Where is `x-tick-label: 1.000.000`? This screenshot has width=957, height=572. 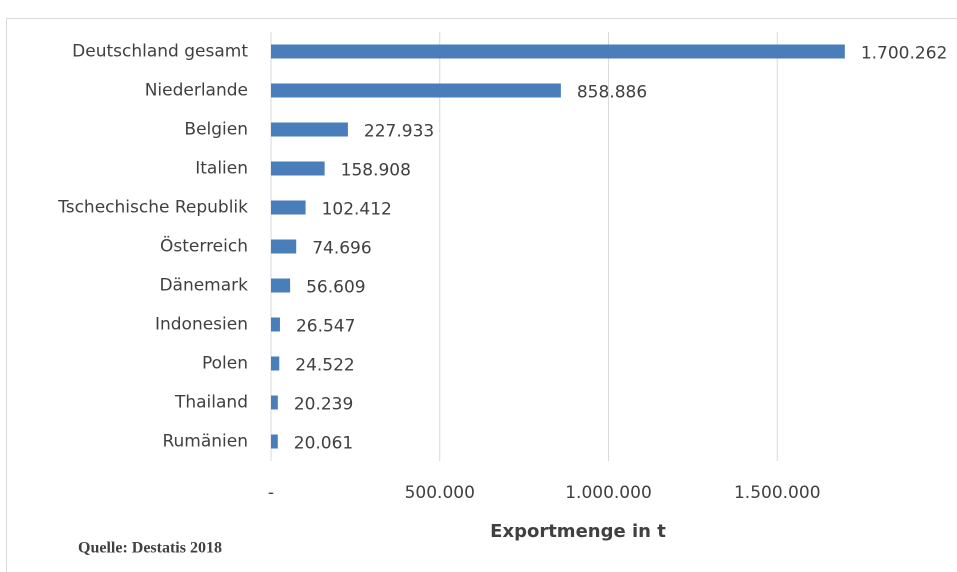
x-tick-label: 1.000.000 is located at coordinates (608, 493).